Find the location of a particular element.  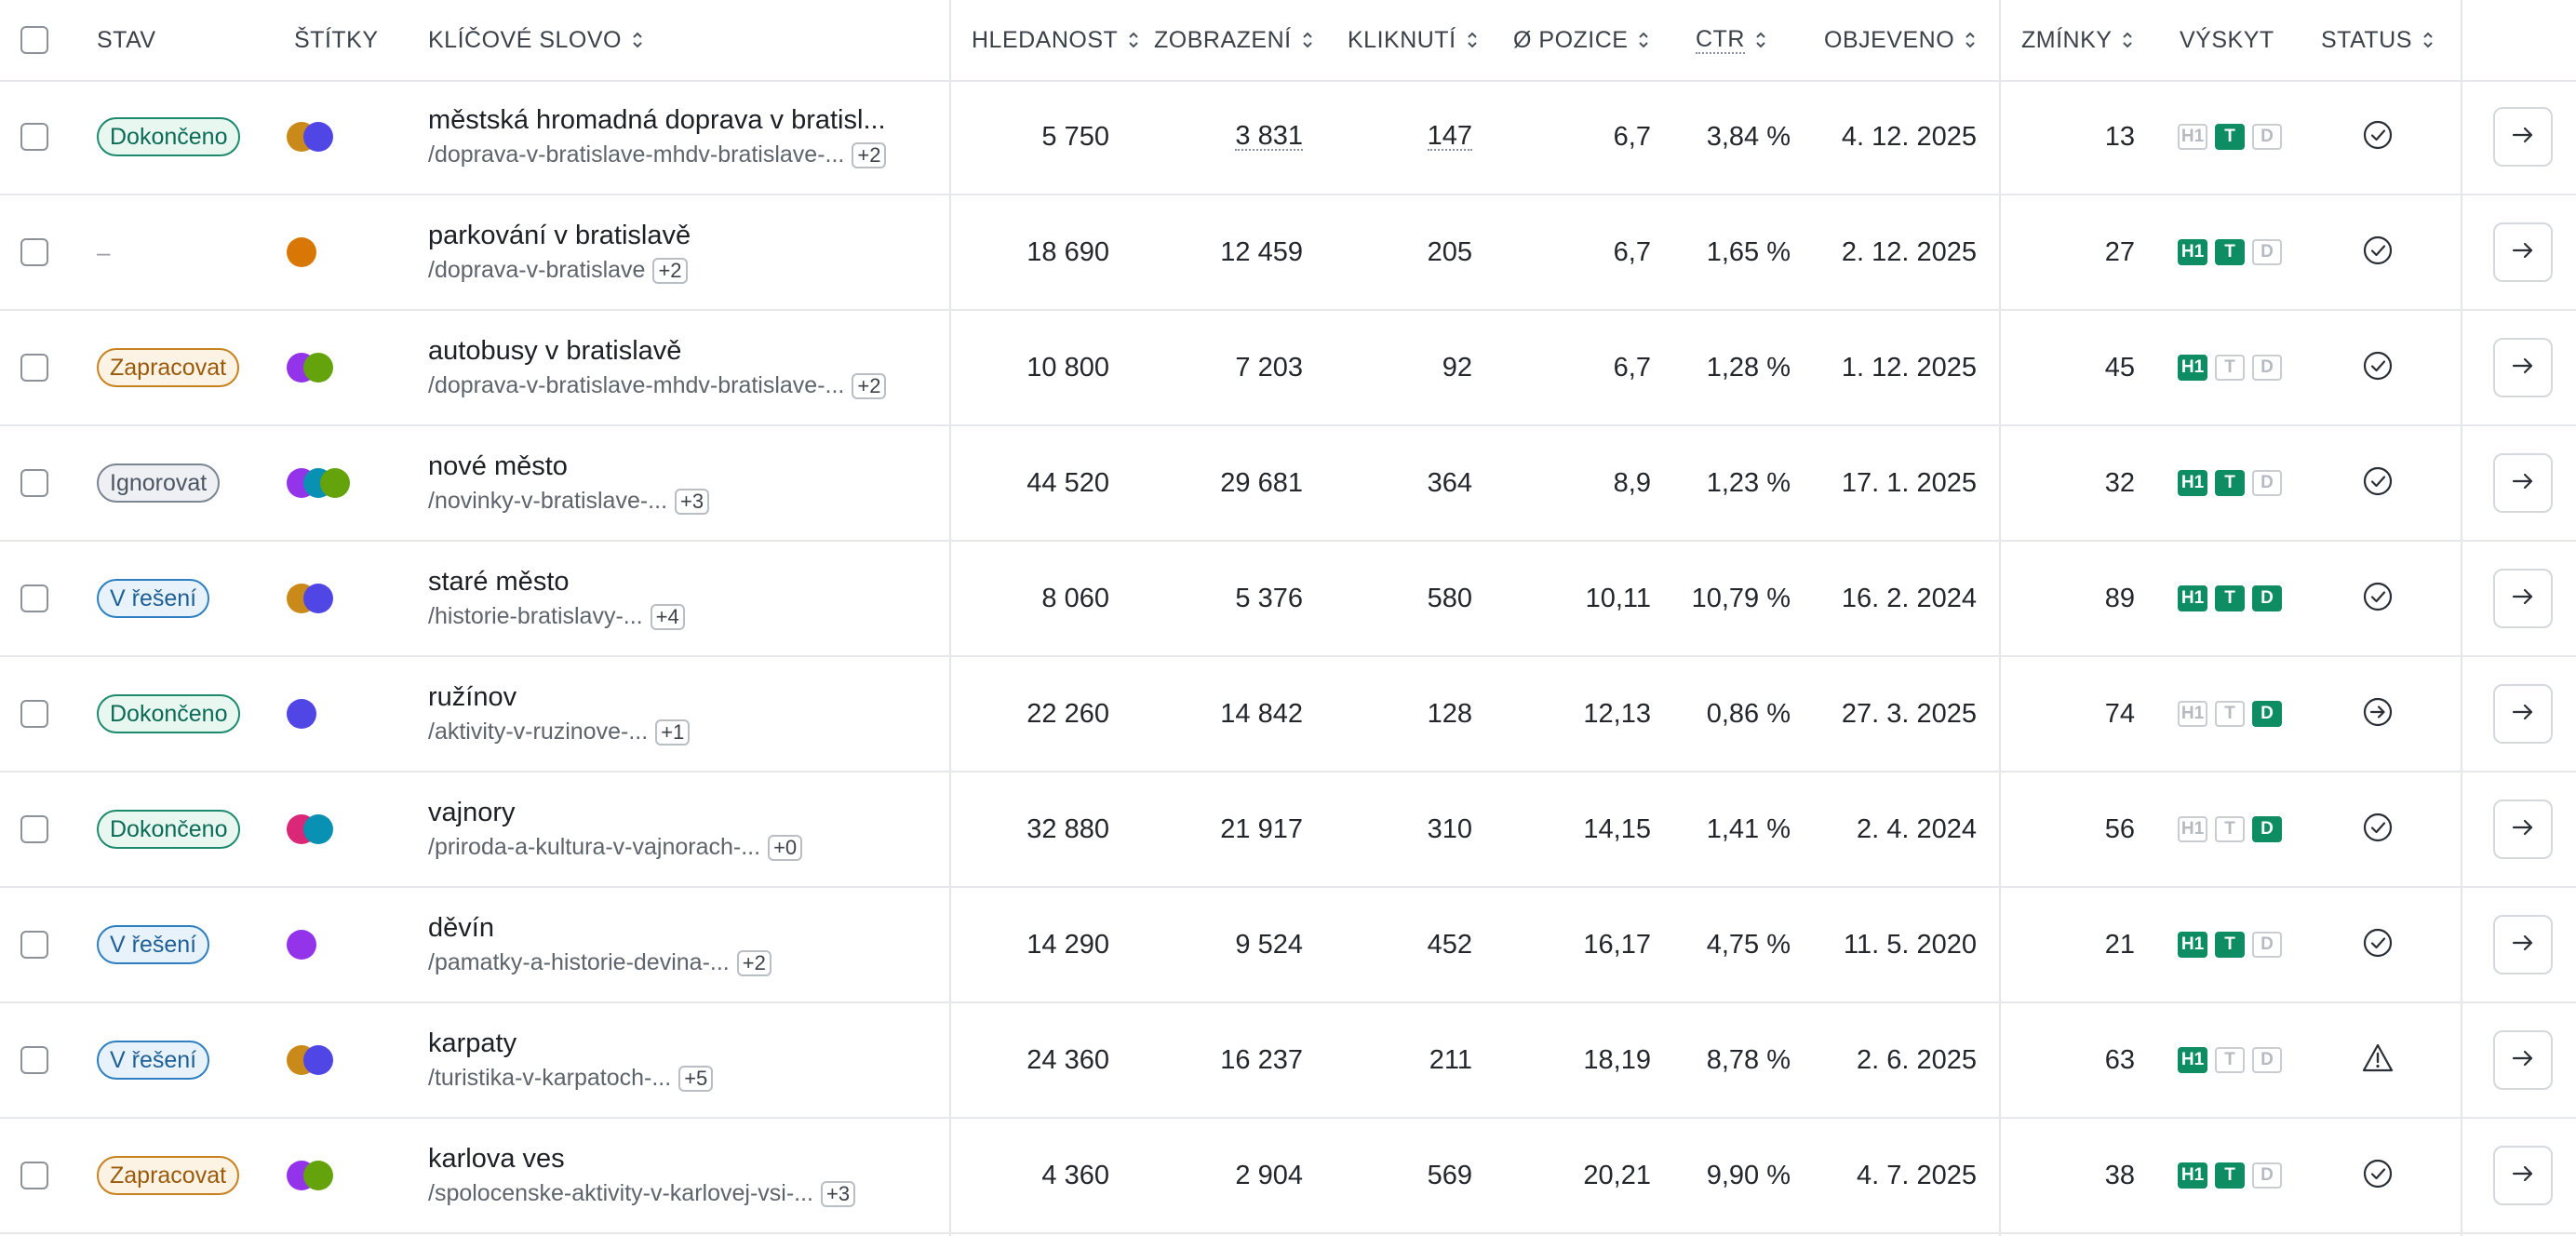

pozice-cell: 6,7 is located at coordinates (1570, 252).